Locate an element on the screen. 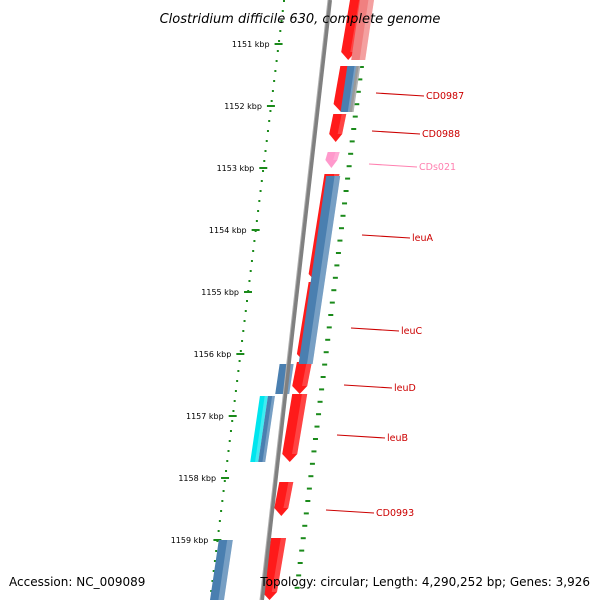 The width and height of the screenshot is (600, 600). gene-label-leud: leuD is located at coordinates (405, 388).